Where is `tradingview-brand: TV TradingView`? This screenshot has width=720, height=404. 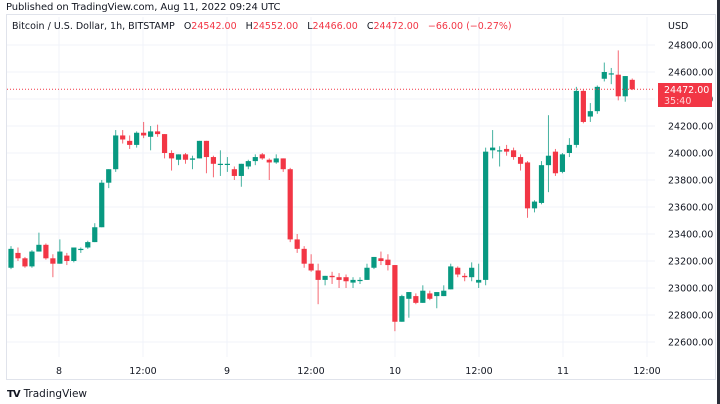
tradingview-brand: TV TradingView is located at coordinates (47, 394).